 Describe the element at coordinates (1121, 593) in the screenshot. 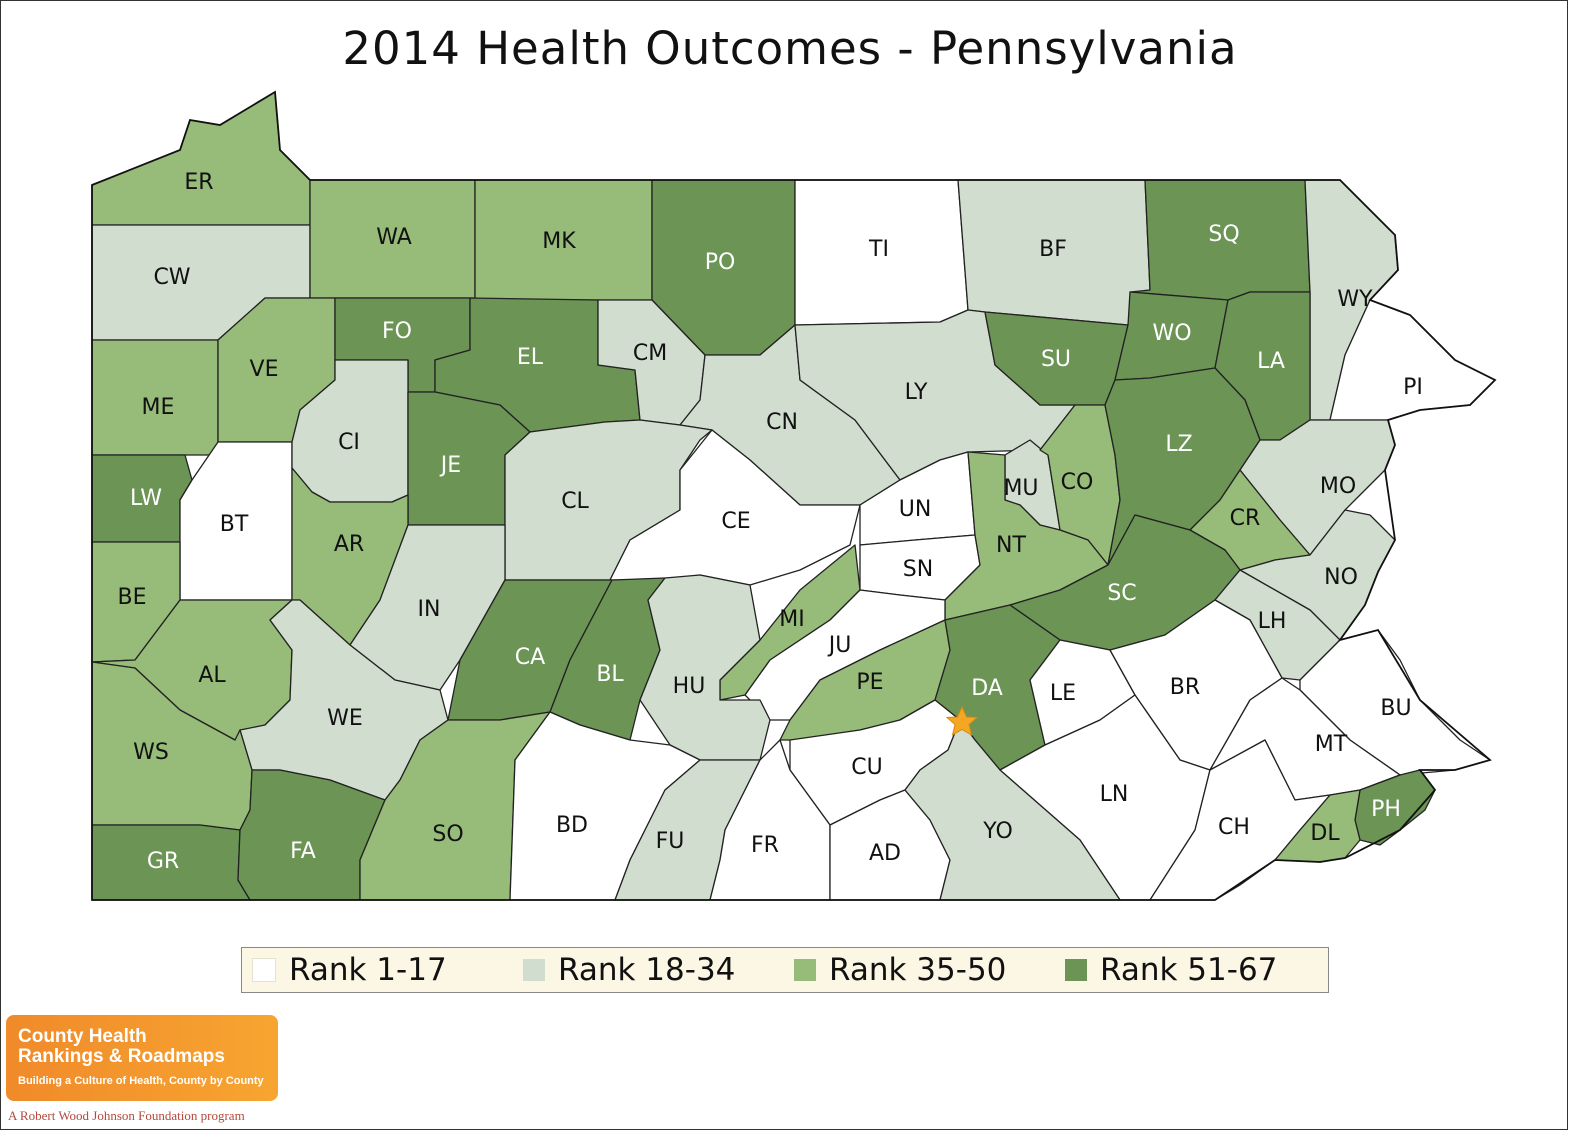

I see `county-label-sc: SC` at that location.